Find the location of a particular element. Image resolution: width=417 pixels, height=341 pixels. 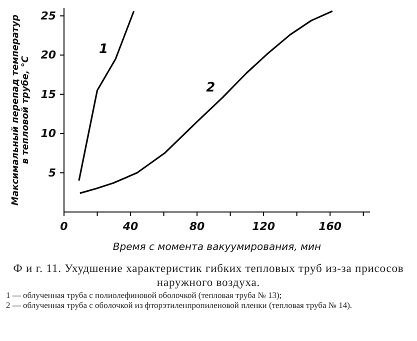

series-label: 1 is located at coordinates (103, 49).